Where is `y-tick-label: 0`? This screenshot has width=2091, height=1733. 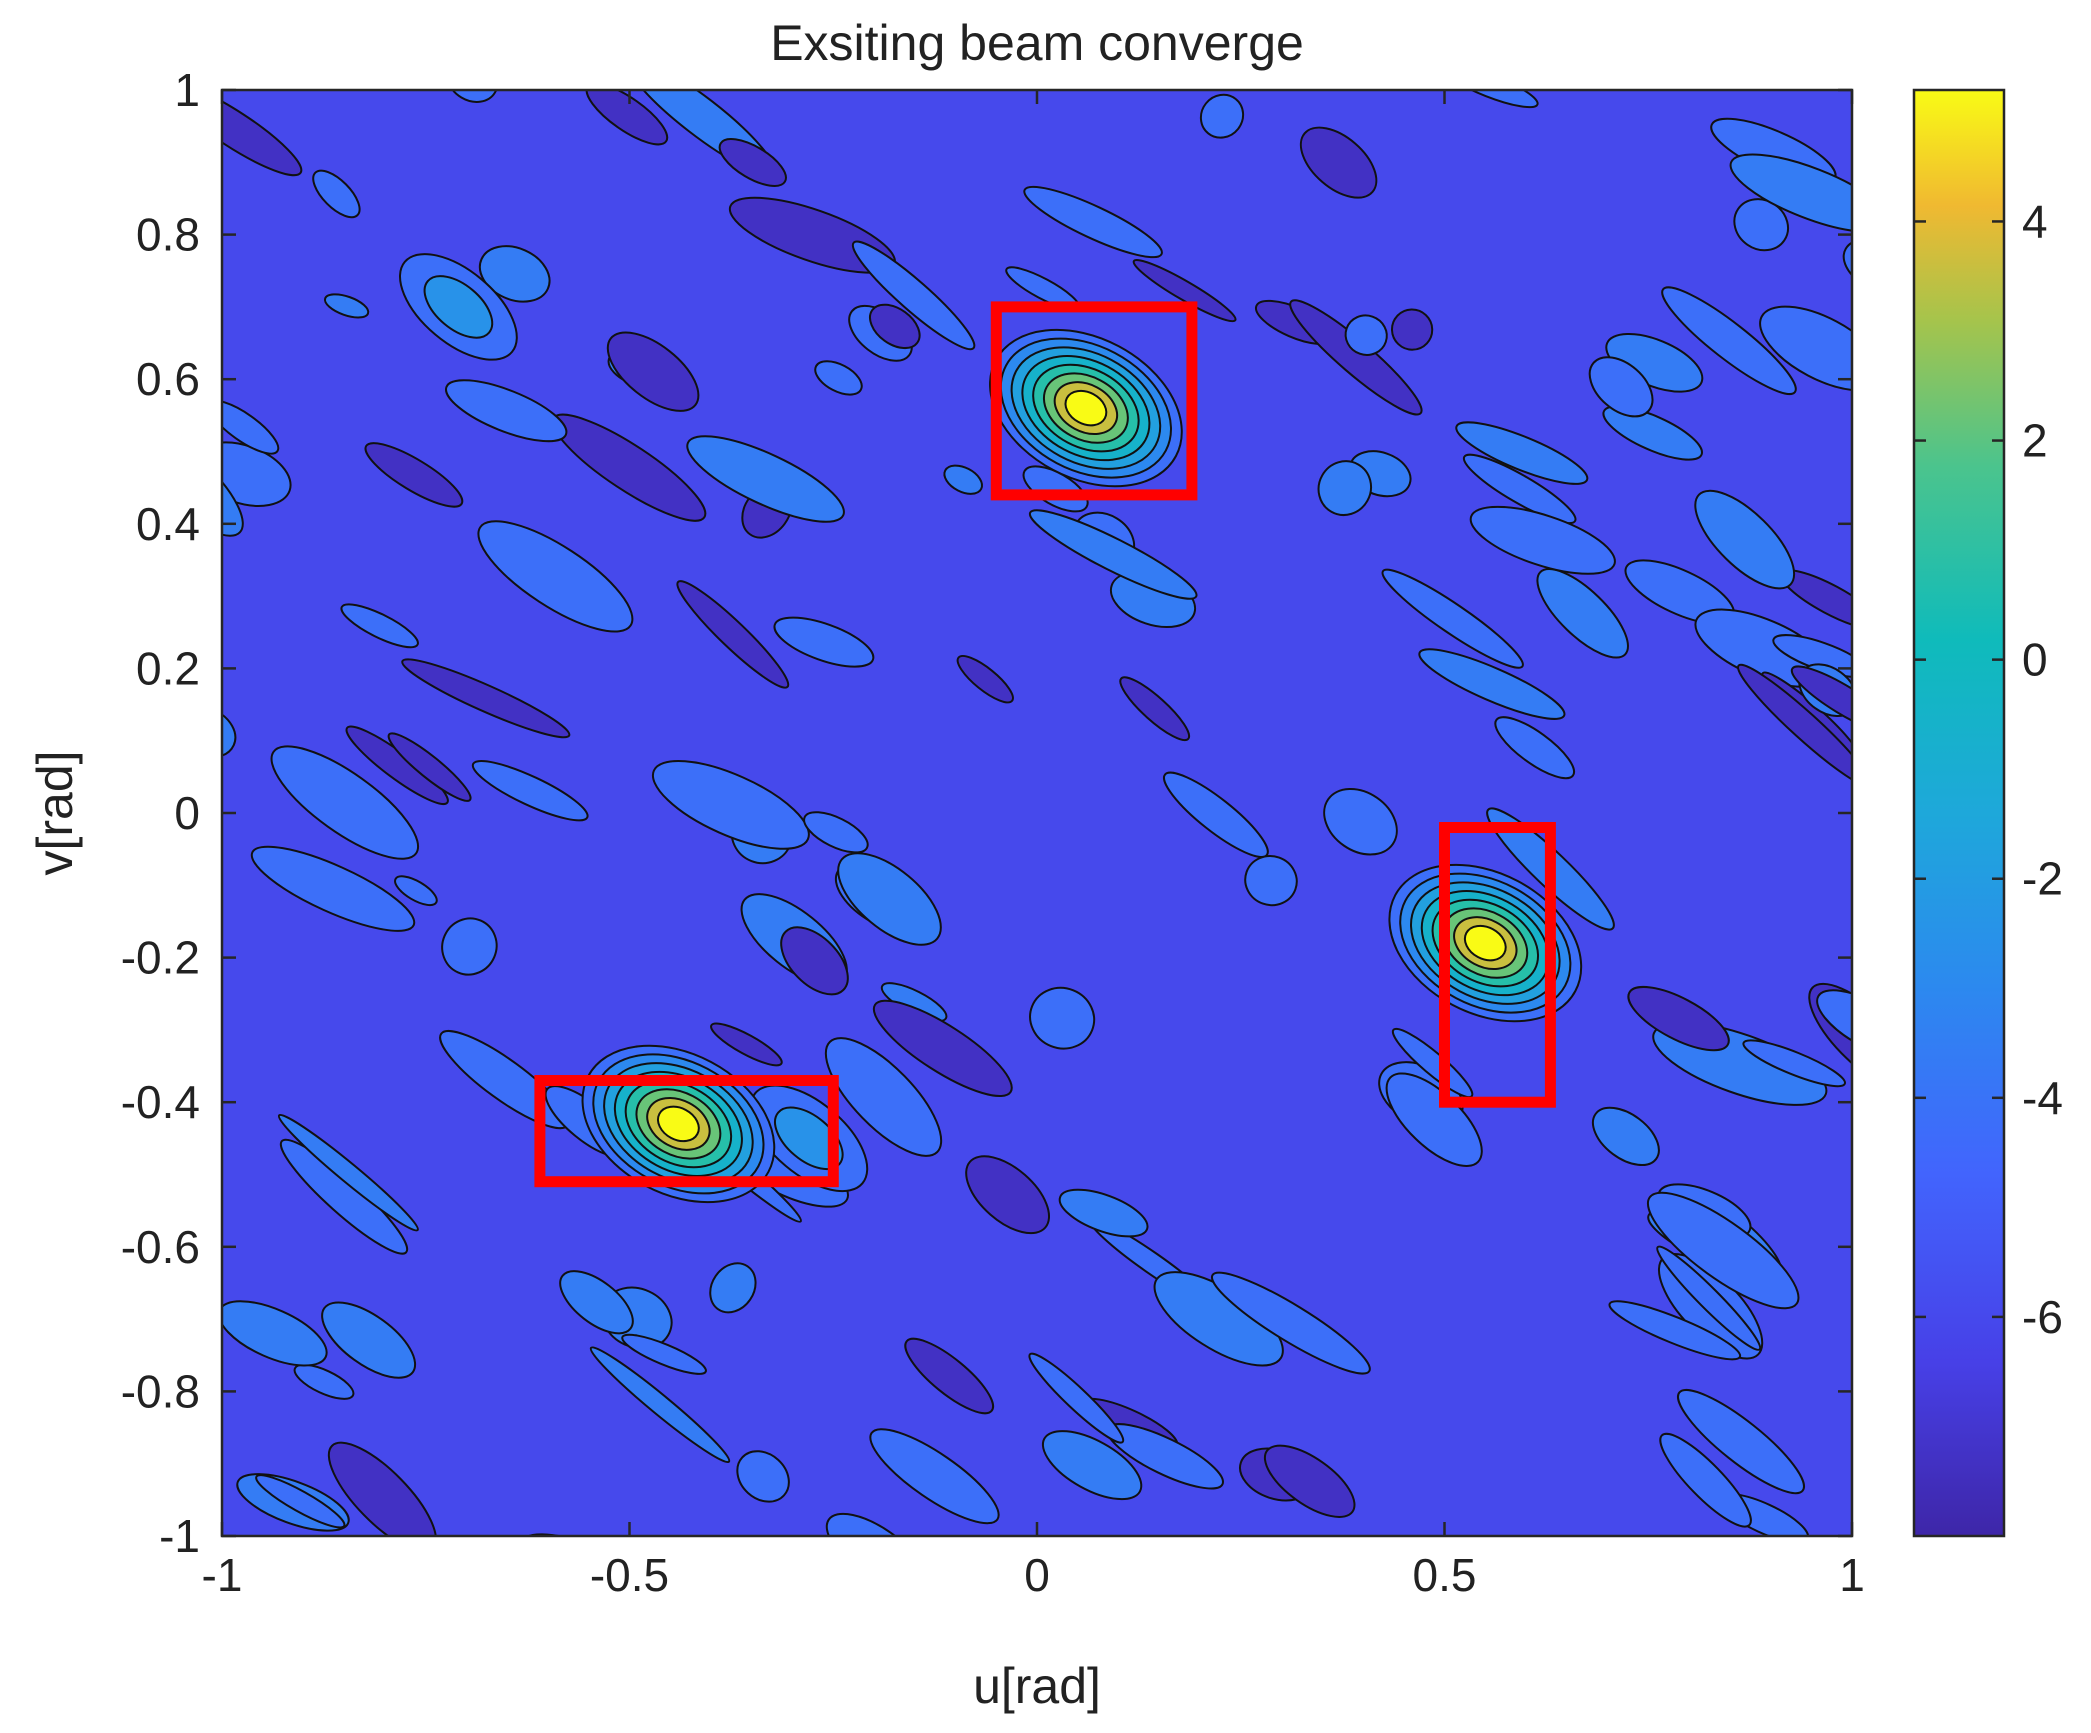 y-tick-label: 0 is located at coordinates (187, 813).